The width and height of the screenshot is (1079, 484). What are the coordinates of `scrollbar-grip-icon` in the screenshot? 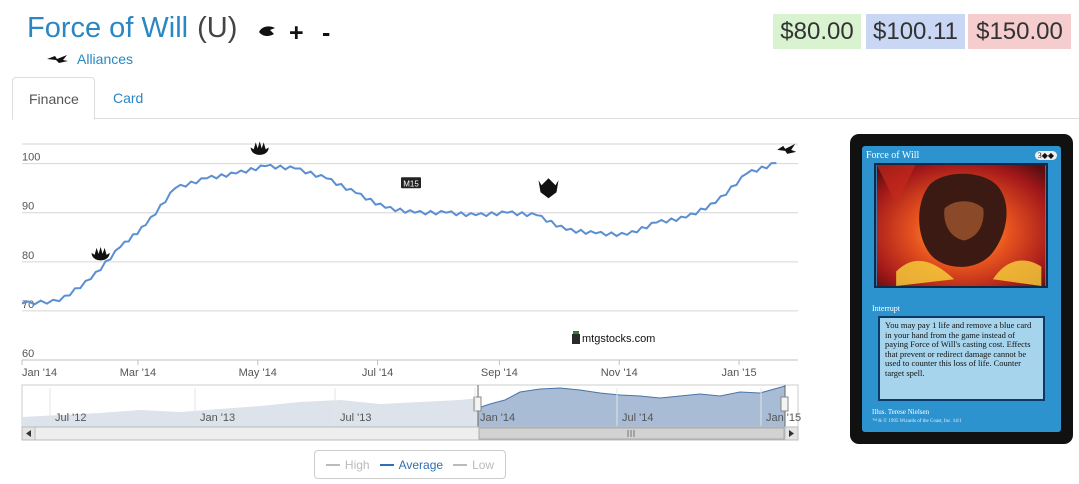 It's located at (631, 433).